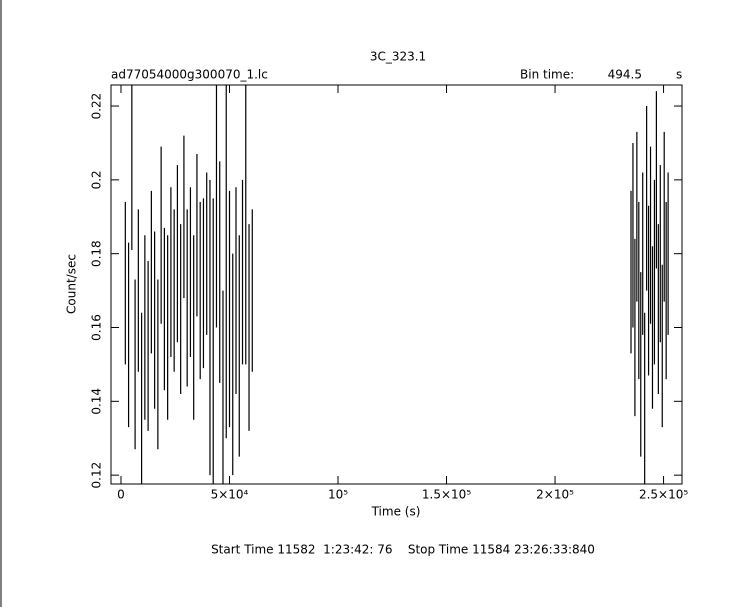 The image size is (747, 607). Describe the element at coordinates (396, 512) in the screenshot. I see `x-axis-label: Time (s)` at that location.